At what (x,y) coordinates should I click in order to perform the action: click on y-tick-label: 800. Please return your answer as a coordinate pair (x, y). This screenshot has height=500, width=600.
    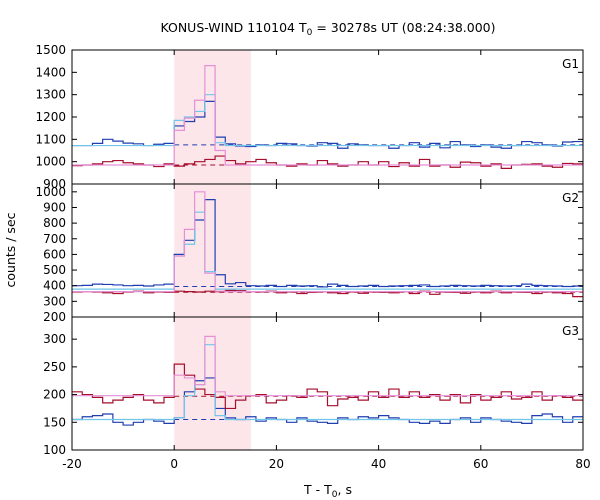
    Looking at the image, I should click on (54, 223).